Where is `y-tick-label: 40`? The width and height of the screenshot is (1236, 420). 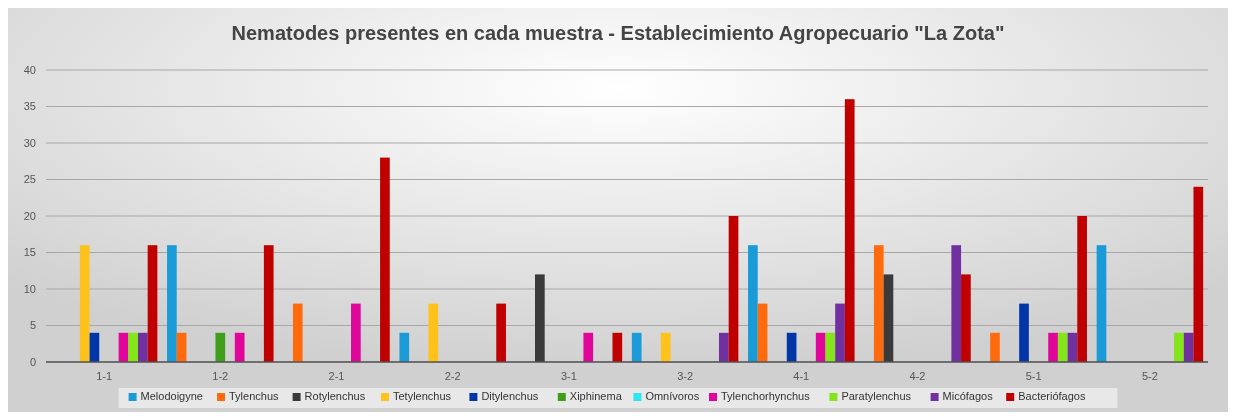 y-tick-label: 40 is located at coordinates (29, 69).